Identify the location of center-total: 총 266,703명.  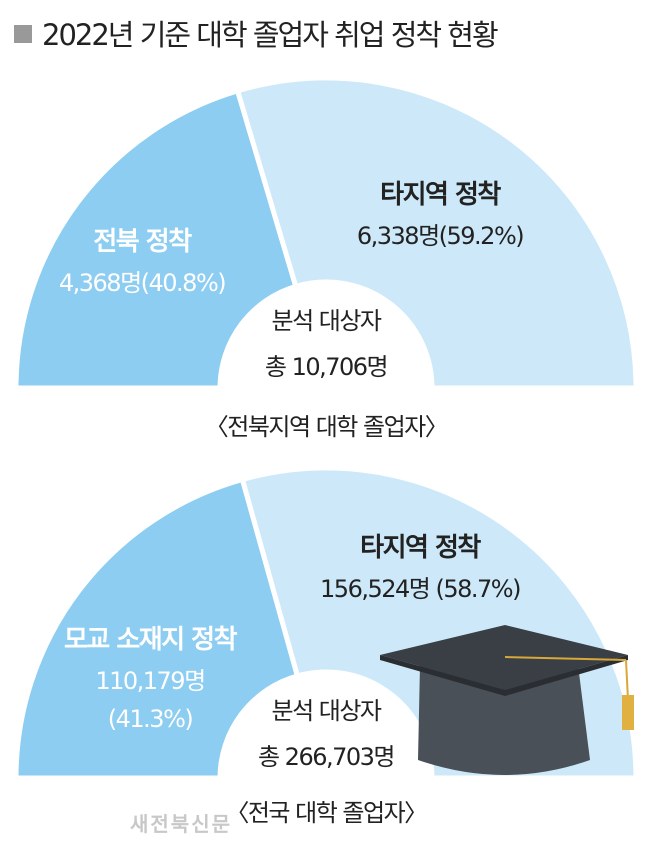
(326, 757).